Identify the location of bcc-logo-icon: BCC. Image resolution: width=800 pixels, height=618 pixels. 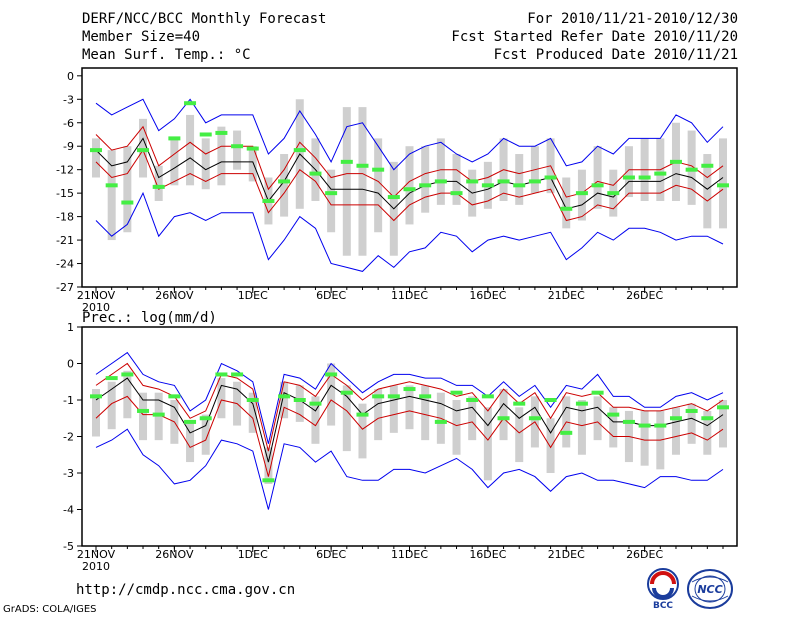
(663, 589).